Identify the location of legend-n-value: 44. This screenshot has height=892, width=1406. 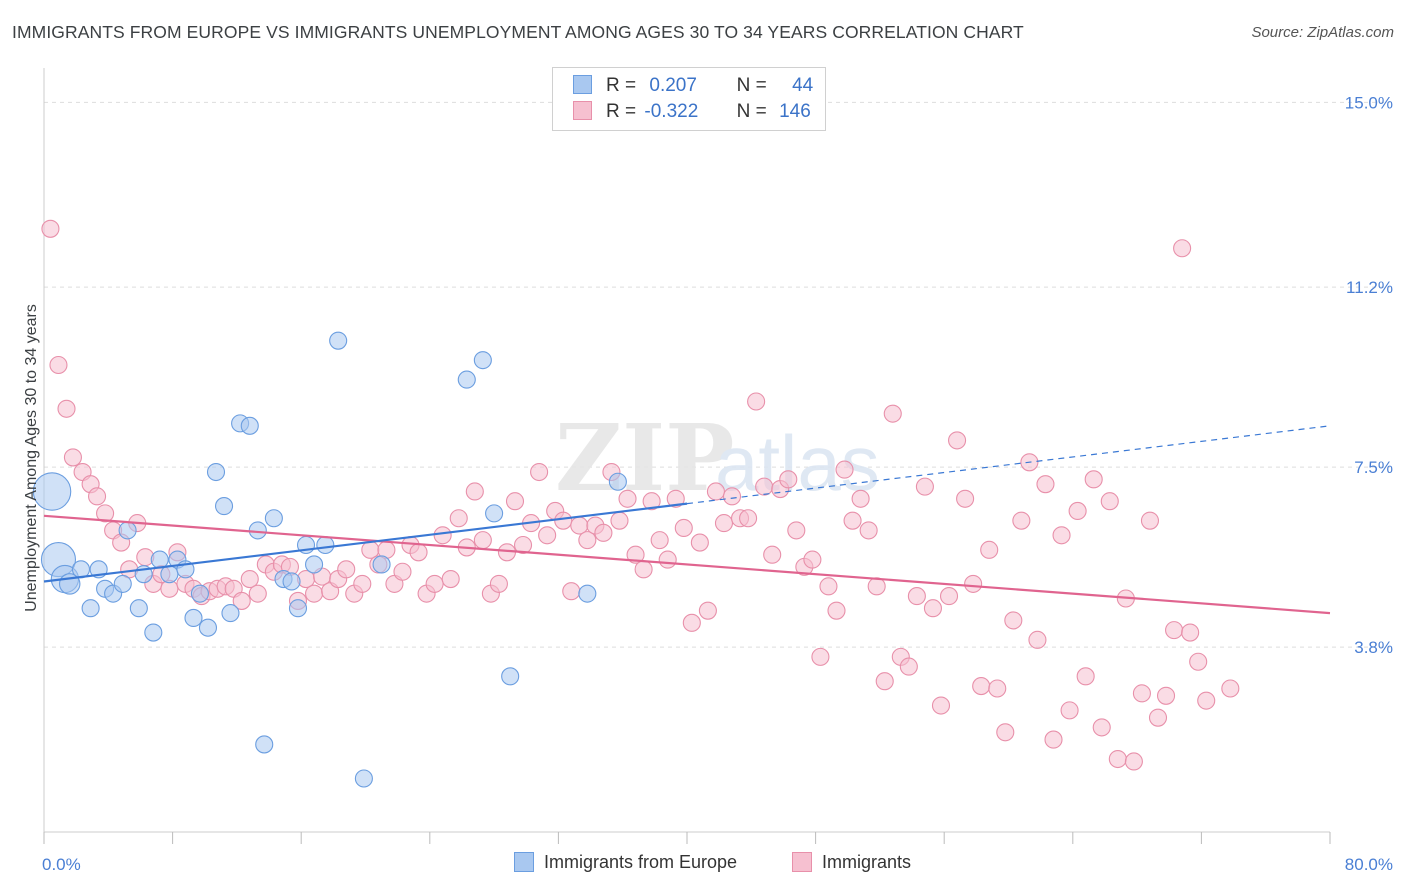
(803, 85).